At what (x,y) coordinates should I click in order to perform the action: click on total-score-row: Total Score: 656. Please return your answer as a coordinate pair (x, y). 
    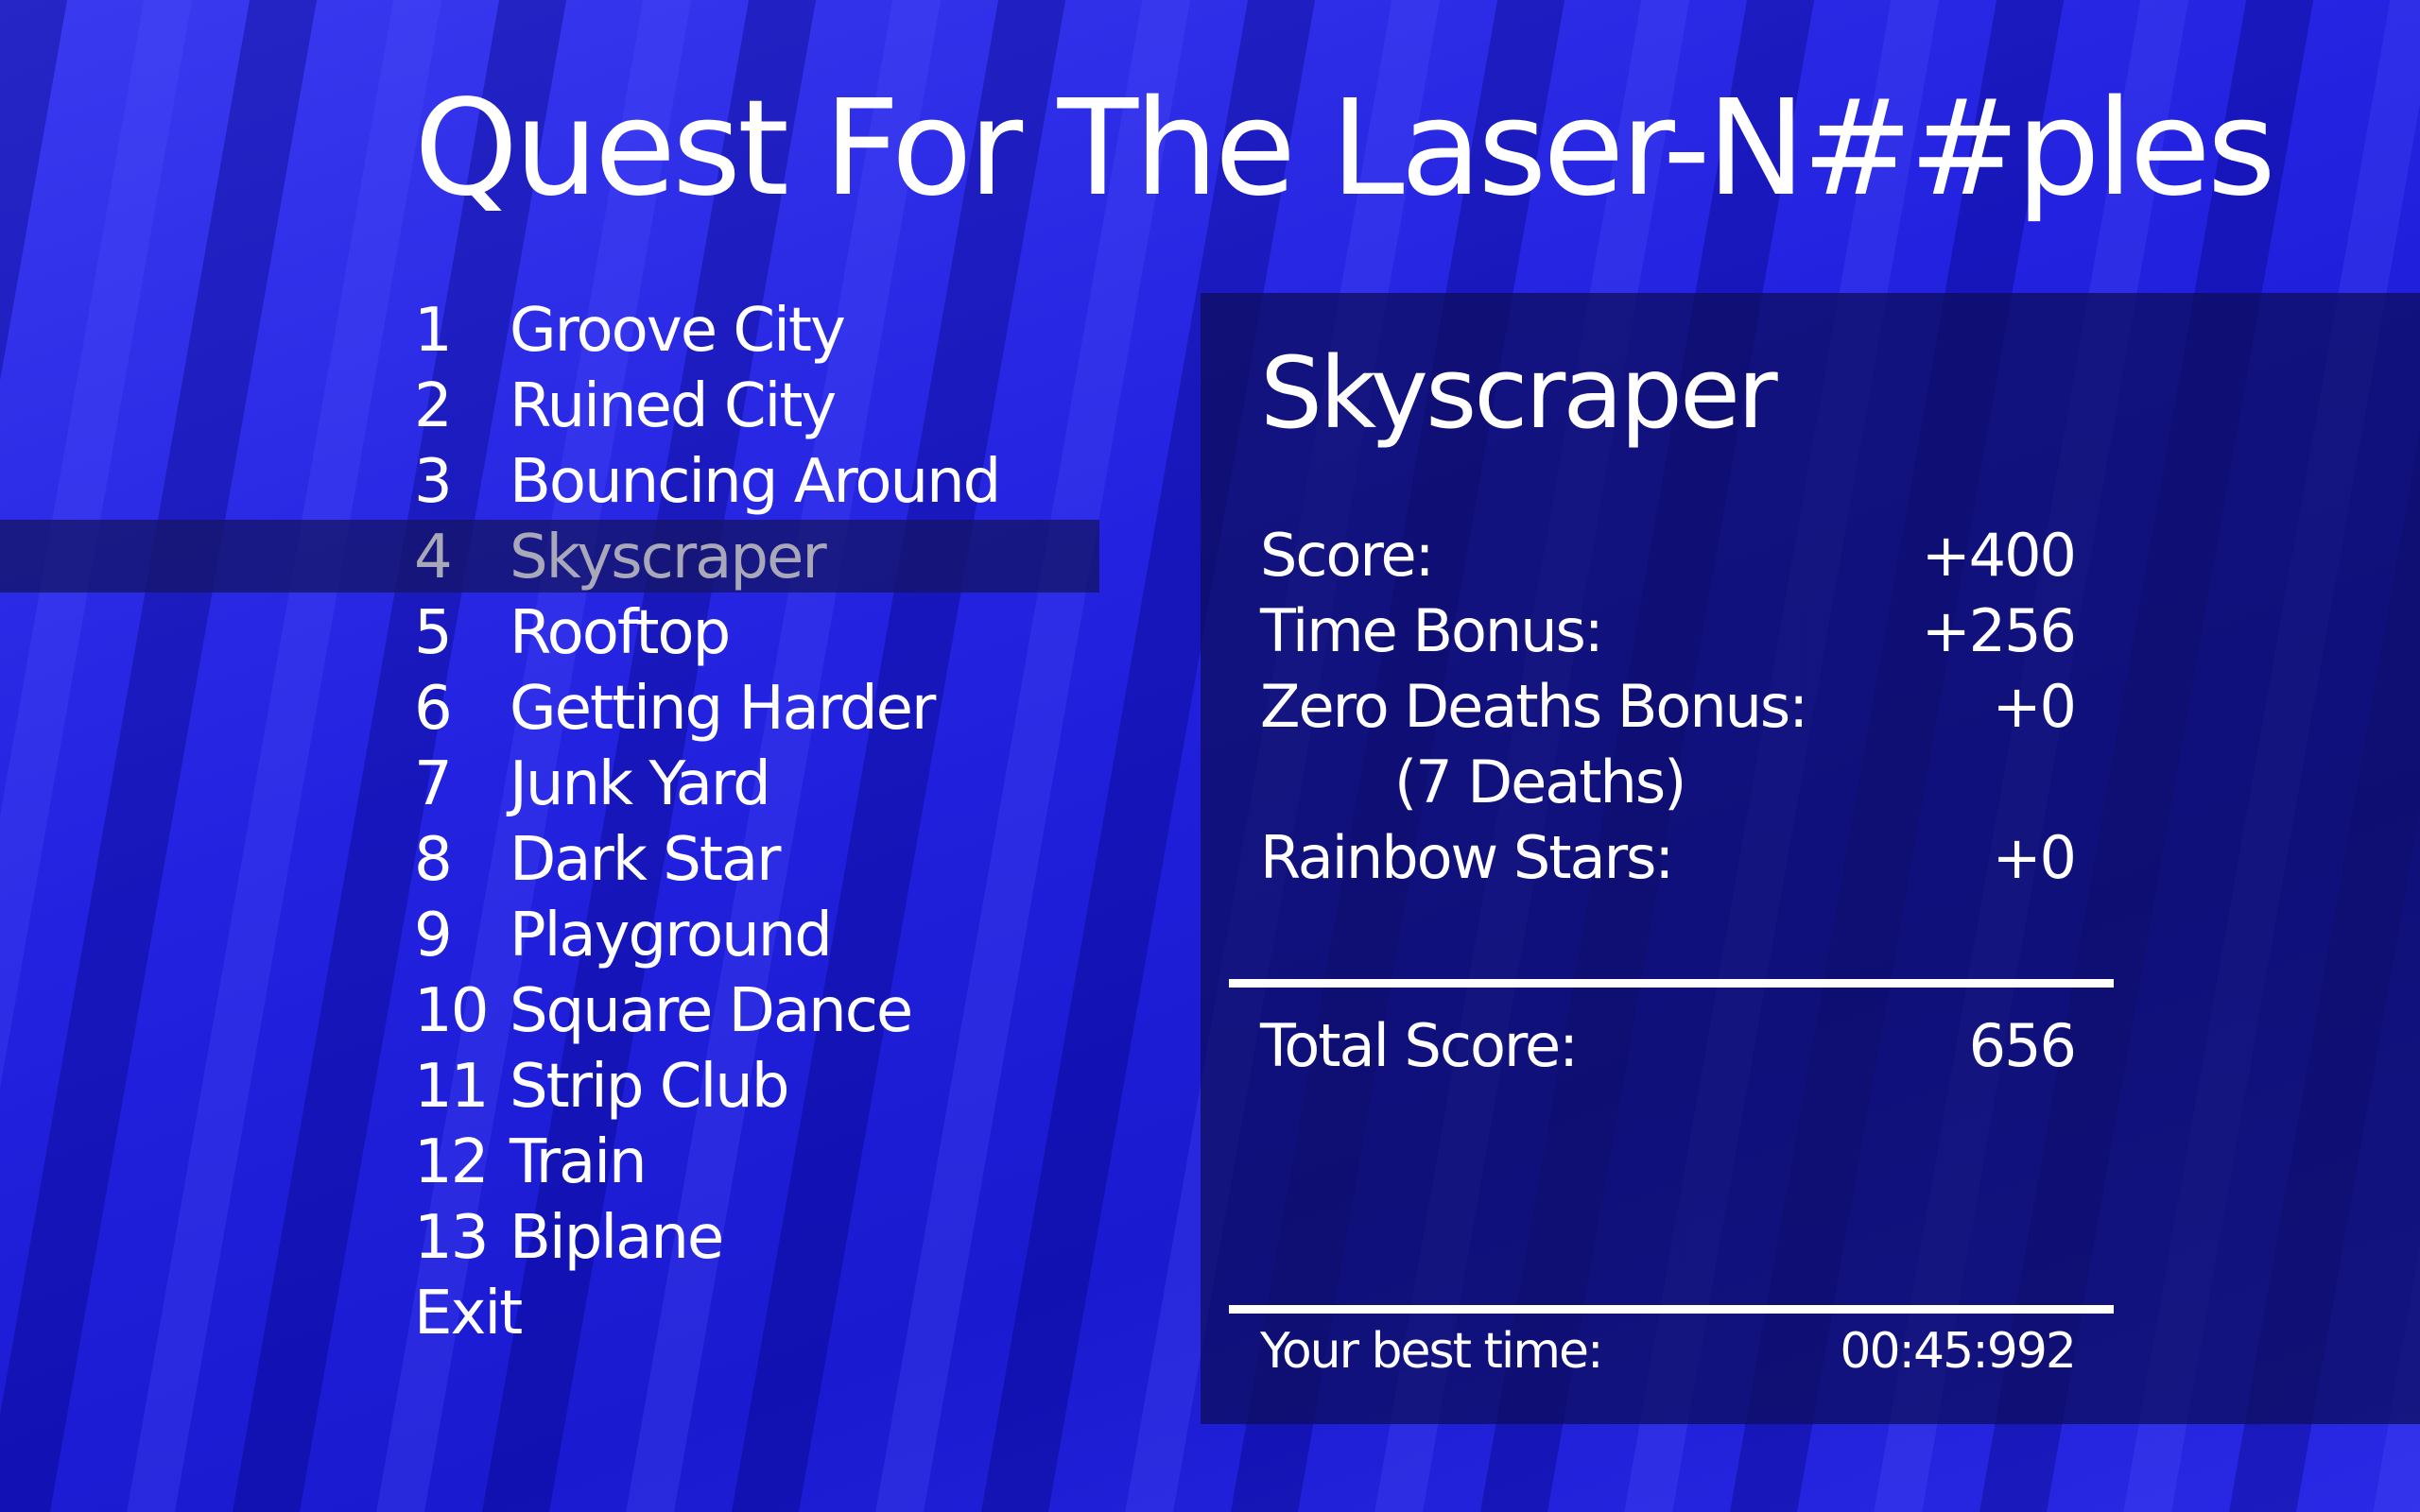
    Looking at the image, I should click on (1668, 1046).